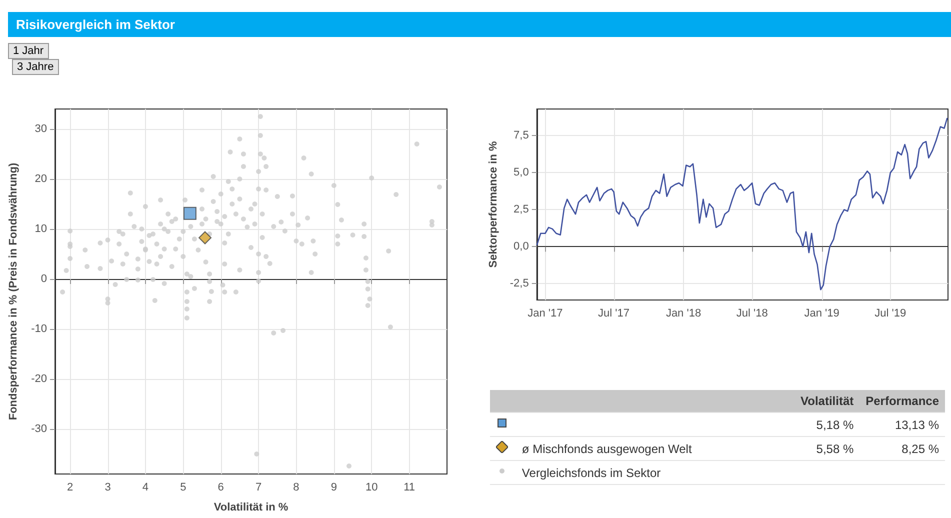  Describe the element at coordinates (333, 488) in the screenshot. I see `x-tick-label: 9` at that location.